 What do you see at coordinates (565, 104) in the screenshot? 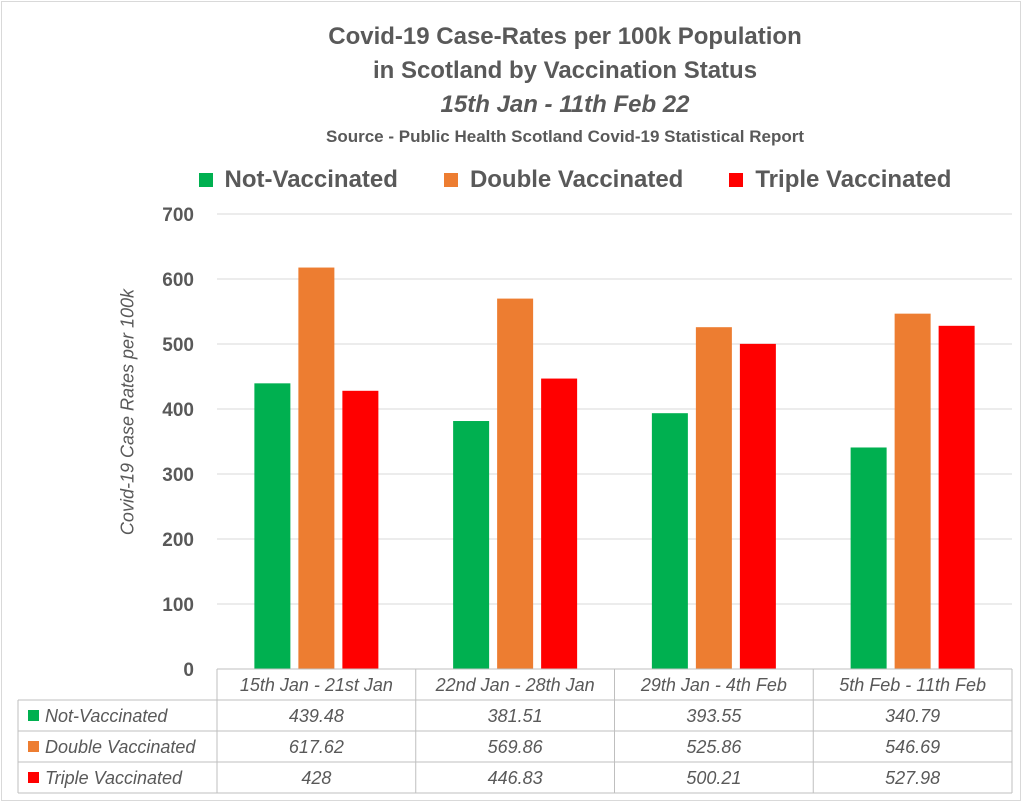
I see `chart-subtitle: 15th Jan - 11th Feb 22` at bounding box center [565, 104].